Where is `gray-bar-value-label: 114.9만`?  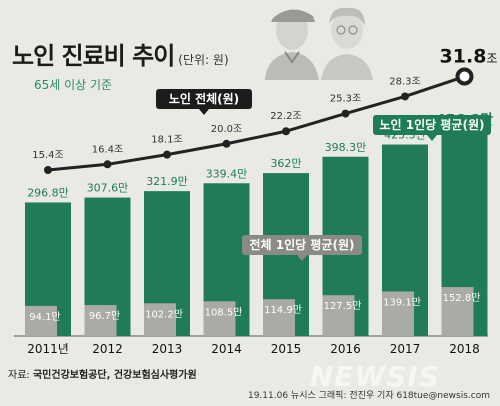 gray-bar-value-label: 114.9만 is located at coordinates (283, 310).